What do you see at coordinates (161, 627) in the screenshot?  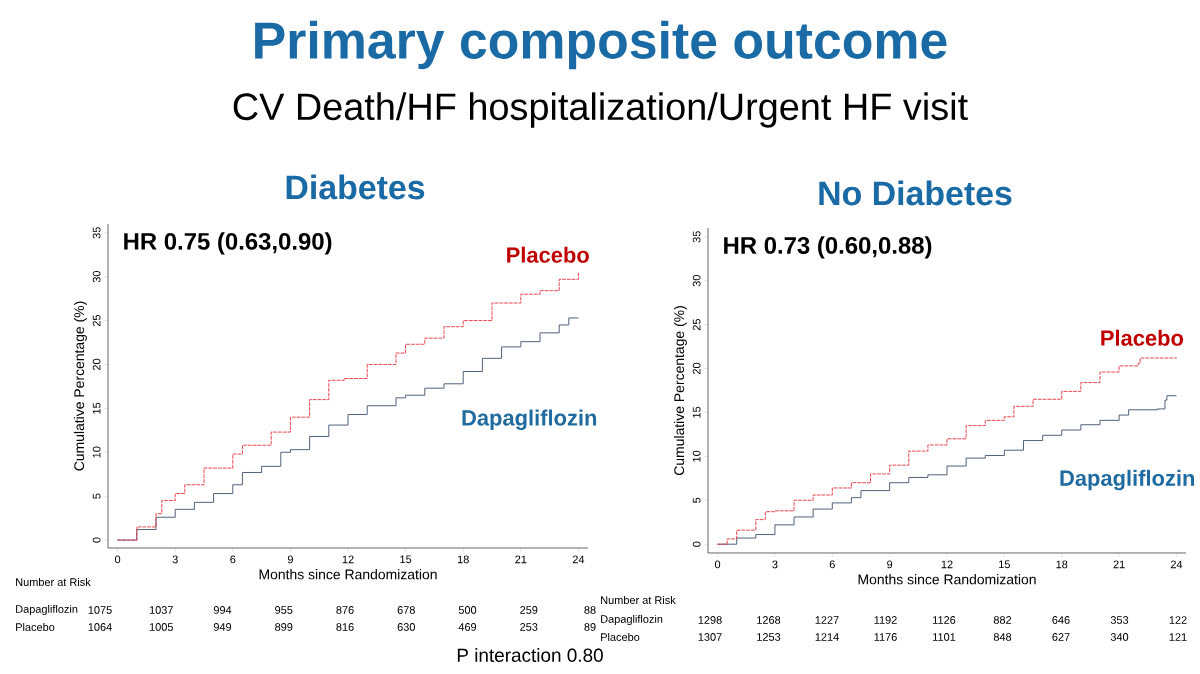 I see `text: 1005` at bounding box center [161, 627].